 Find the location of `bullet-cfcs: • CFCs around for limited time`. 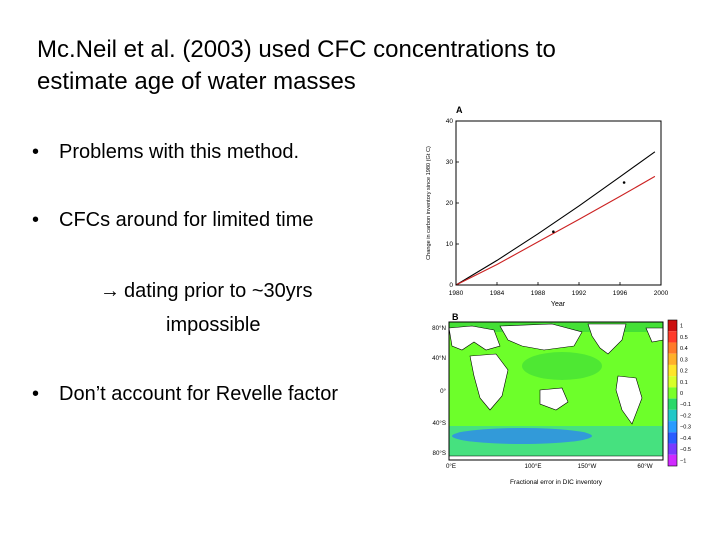

bullet-cfcs: • CFCs around for limited time is located at coordinates (173, 220).